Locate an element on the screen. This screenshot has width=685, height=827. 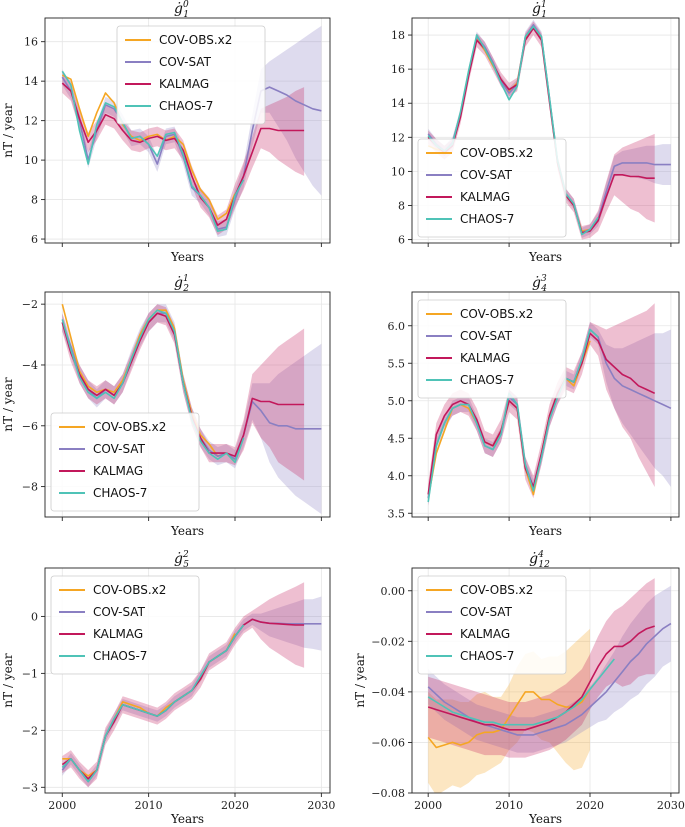
x-tick-label: 2000 is located at coordinates (428, 805).